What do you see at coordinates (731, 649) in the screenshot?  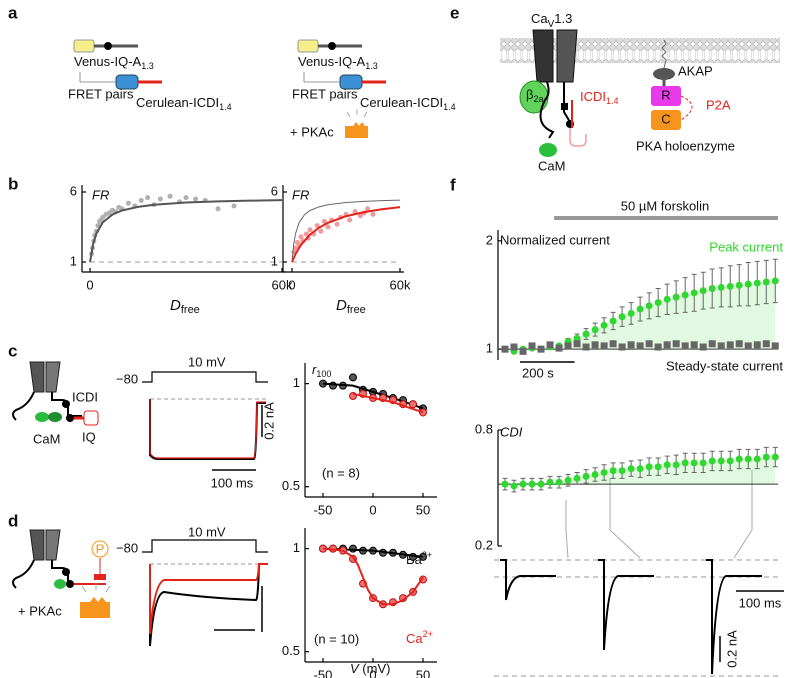 I see `scale-label: 0.2 nA` at bounding box center [731, 649].